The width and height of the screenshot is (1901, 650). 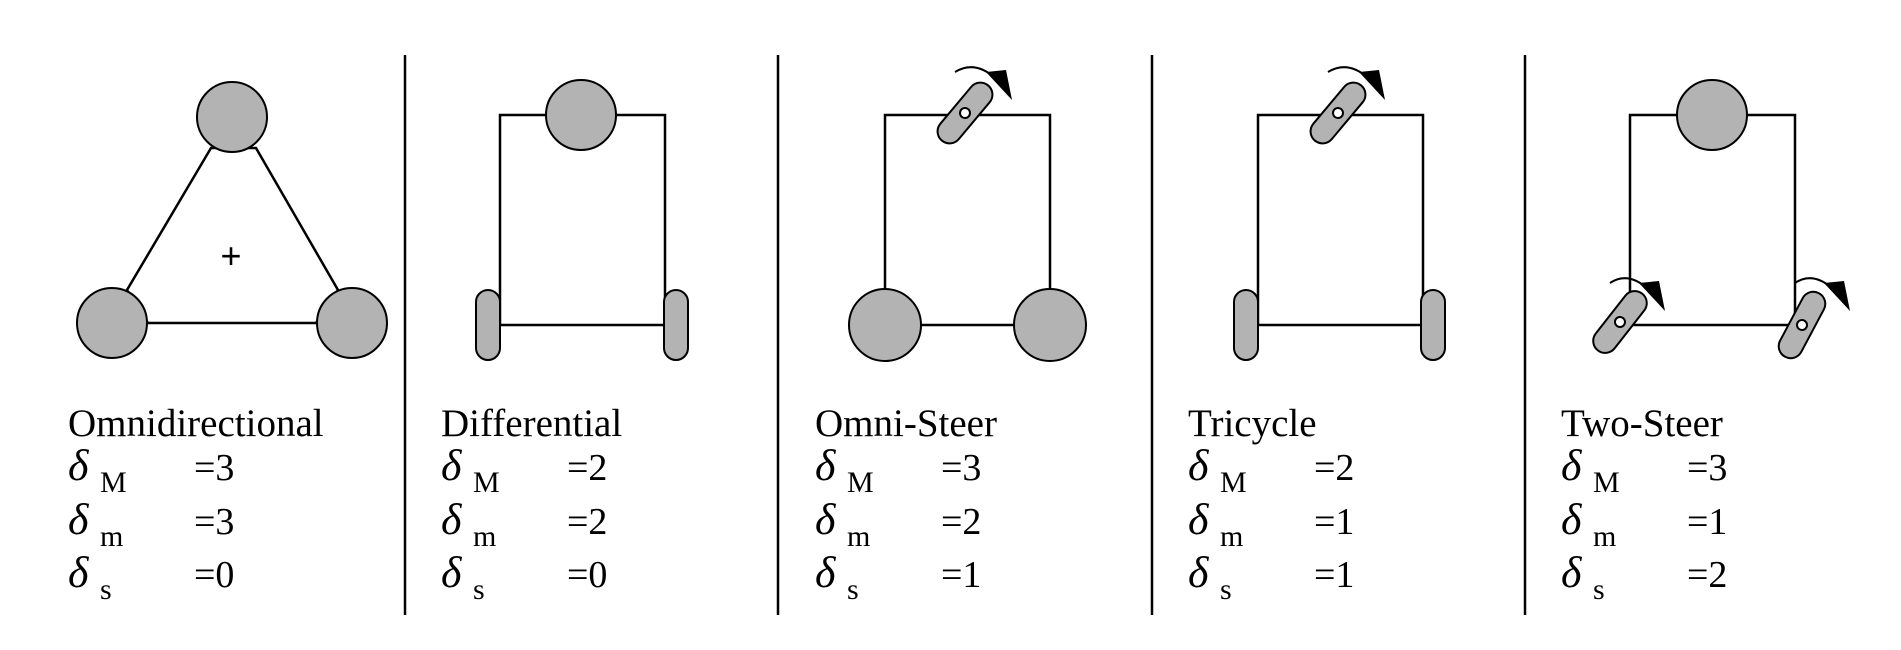 I want to click on panel-title: Differential, so click(x=531, y=423).